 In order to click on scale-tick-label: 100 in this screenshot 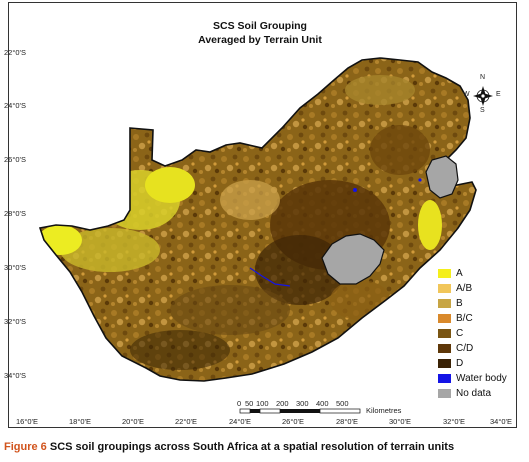, I will do `click(262, 403)`.